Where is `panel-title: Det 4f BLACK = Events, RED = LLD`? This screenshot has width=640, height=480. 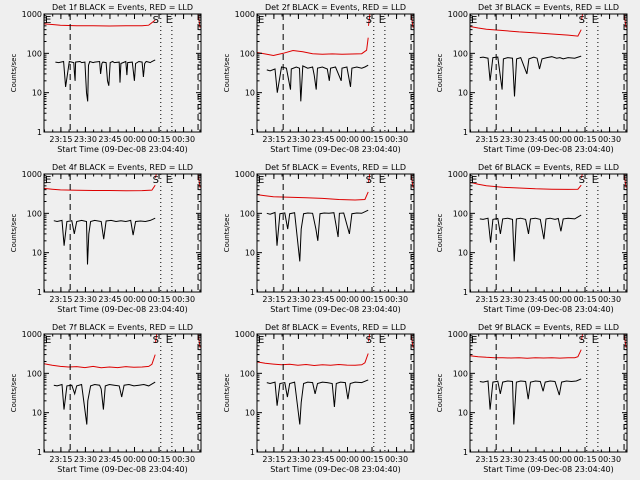
panel-title: Det 4f BLACK = Events, RED = LLD is located at coordinates (122, 167).